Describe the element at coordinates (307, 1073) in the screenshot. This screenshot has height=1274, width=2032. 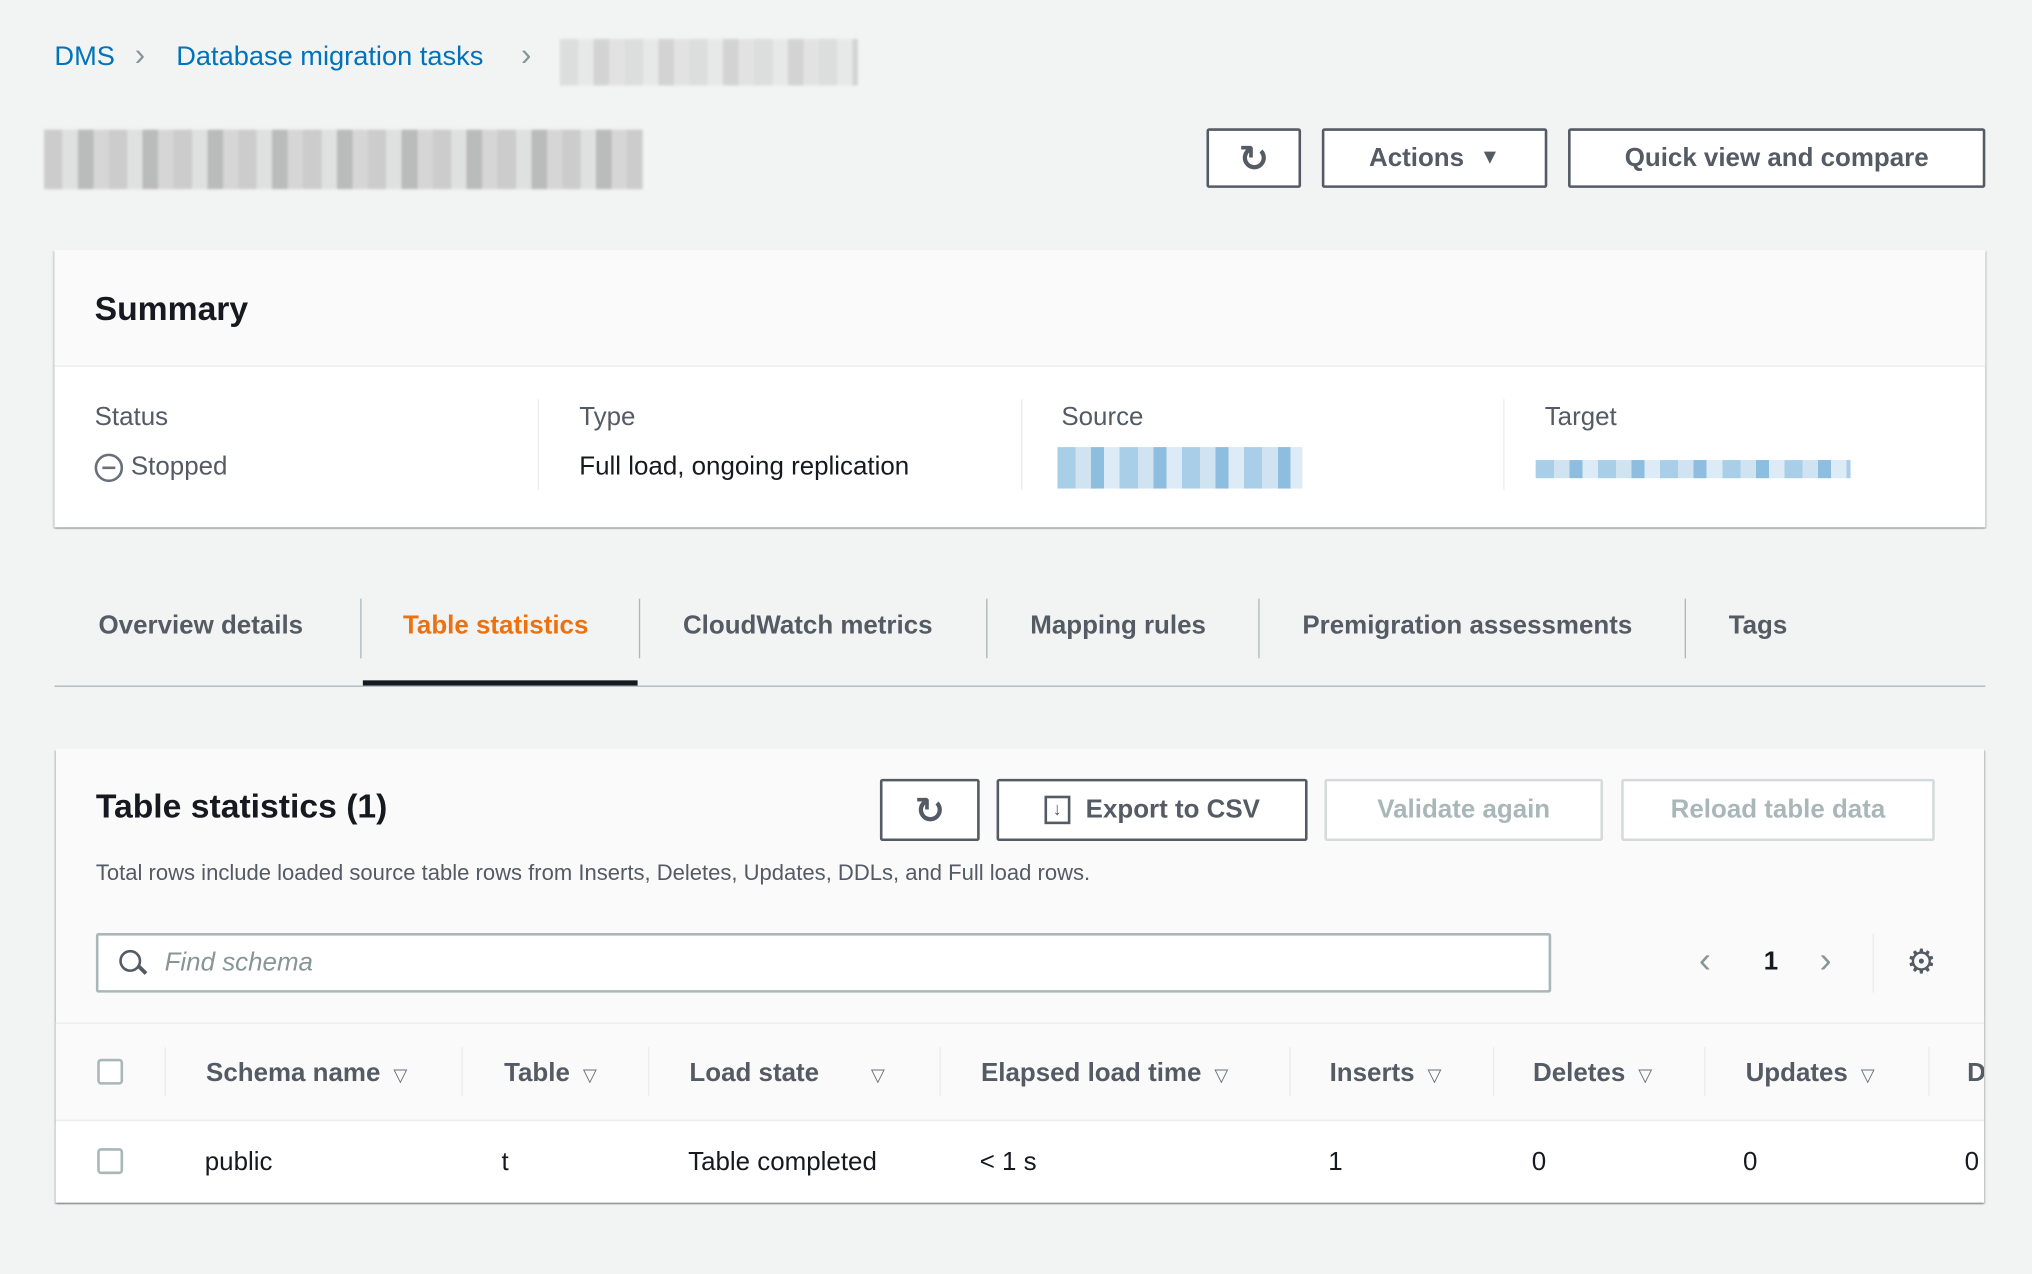
I see `col-schema-name: Schema name ▽` at that location.